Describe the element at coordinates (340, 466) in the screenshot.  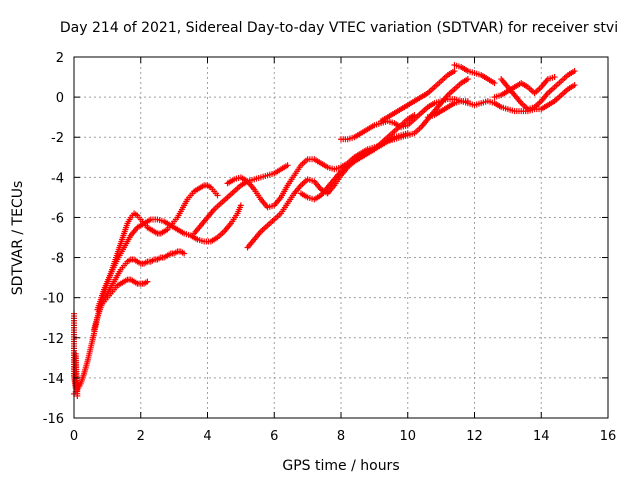
I see `x-axis-label: GPS time / hours` at that location.